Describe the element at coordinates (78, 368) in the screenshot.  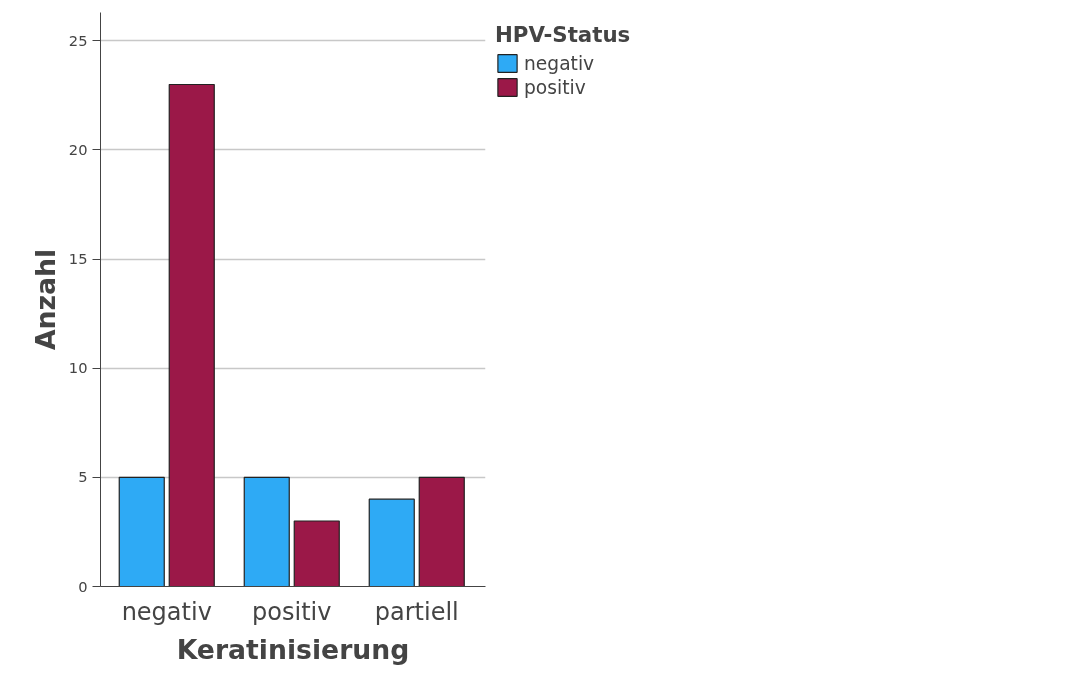
I see `y-tick-label: 10` at that location.